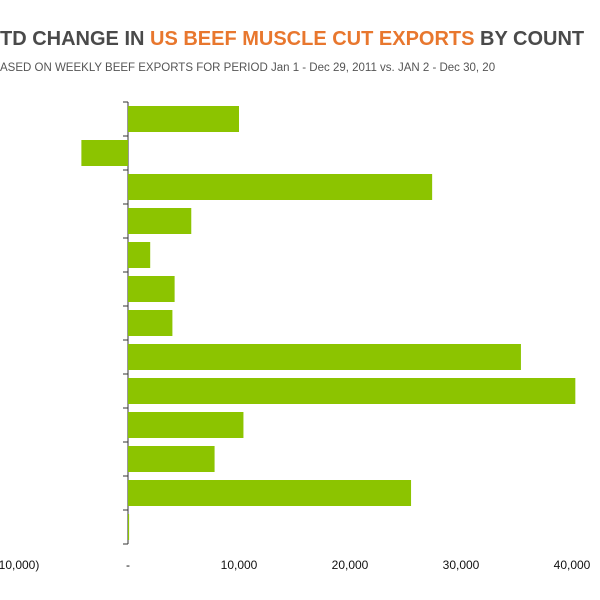 The height and width of the screenshot is (600, 600). I want to click on x-tick-label: -, so click(128, 565).